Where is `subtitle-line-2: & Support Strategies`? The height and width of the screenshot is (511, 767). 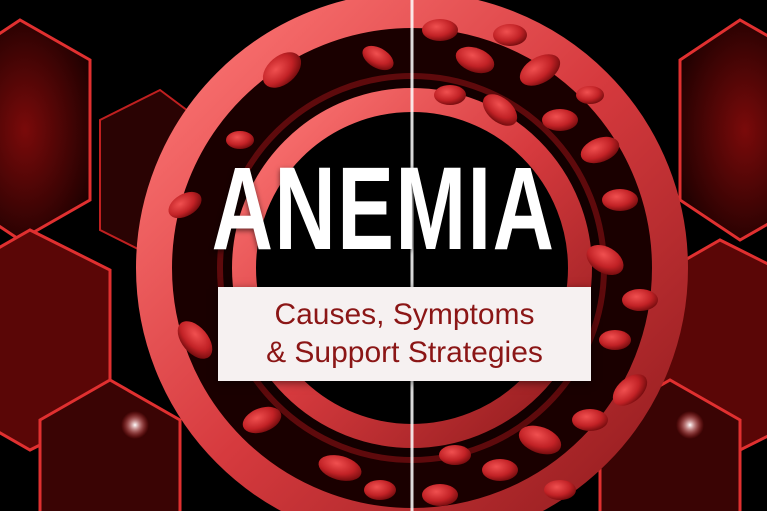
subtitle-line-2: & Support Strategies is located at coordinates (404, 352).